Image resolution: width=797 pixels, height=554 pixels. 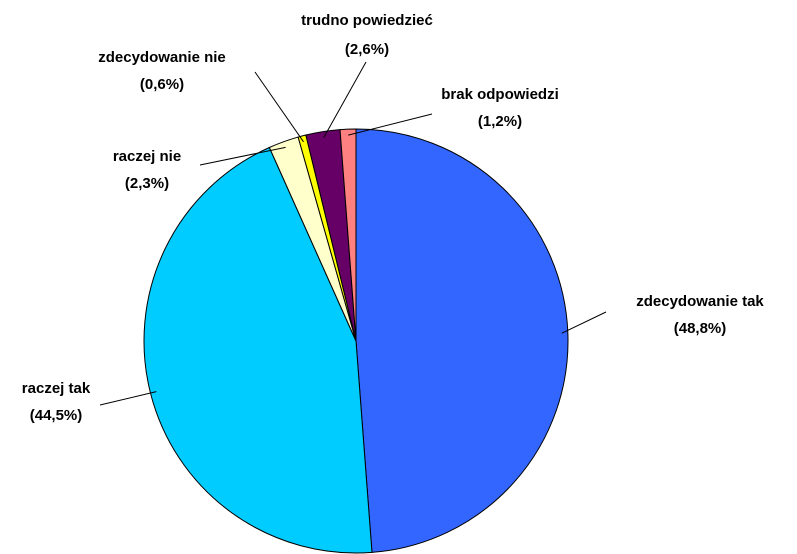 I want to click on slice-value-label: (48,8%), so click(x=700, y=328).